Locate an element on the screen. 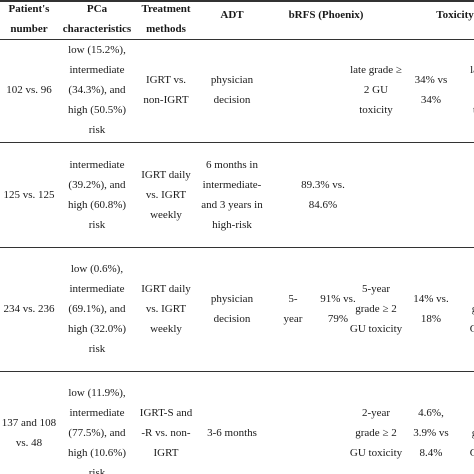  header-brfs: bRFS (Phoenix) is located at coordinates (326, 15).